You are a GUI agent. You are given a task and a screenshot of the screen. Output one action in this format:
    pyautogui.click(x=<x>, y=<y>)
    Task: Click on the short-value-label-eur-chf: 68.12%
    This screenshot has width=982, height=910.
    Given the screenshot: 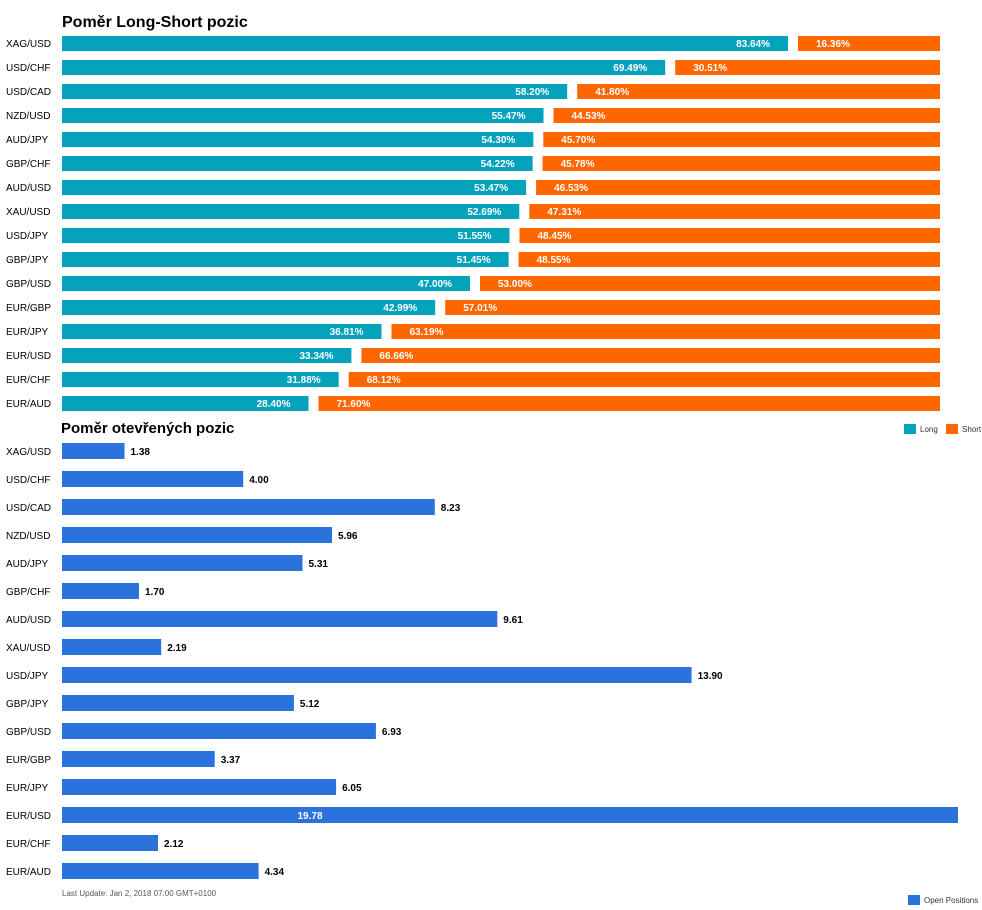 What is the action you would take?
    pyautogui.click(x=384, y=380)
    